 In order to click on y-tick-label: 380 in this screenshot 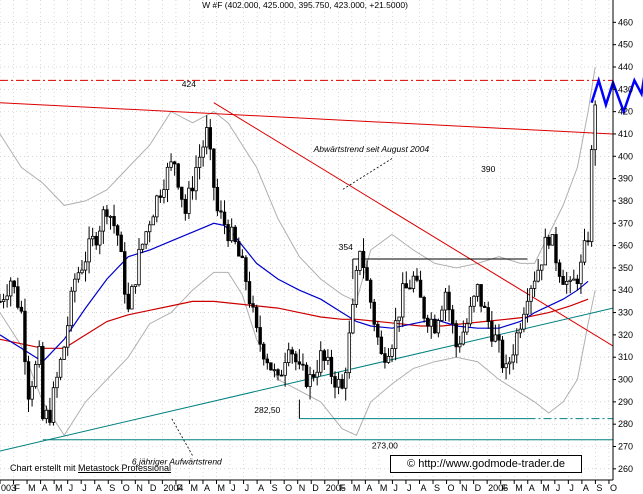, I will do `click(625, 201)`.